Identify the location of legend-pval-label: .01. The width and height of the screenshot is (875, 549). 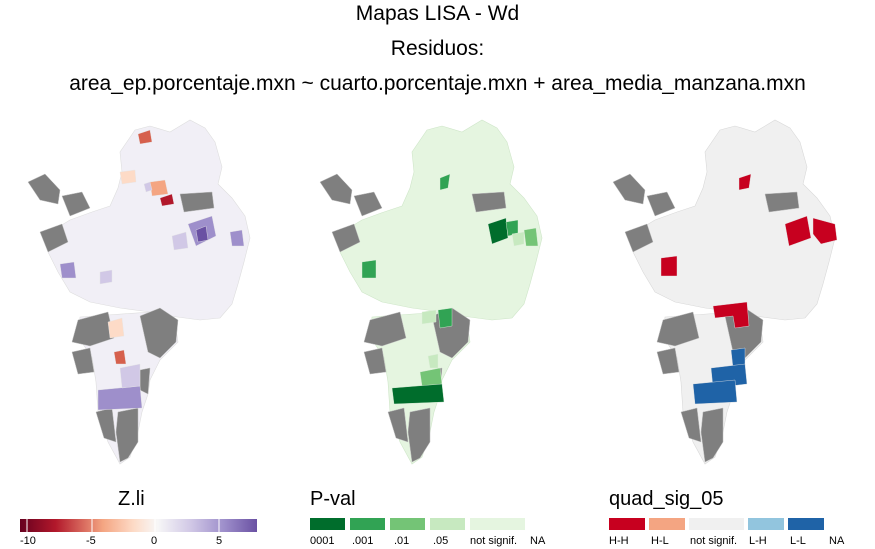
(402, 541).